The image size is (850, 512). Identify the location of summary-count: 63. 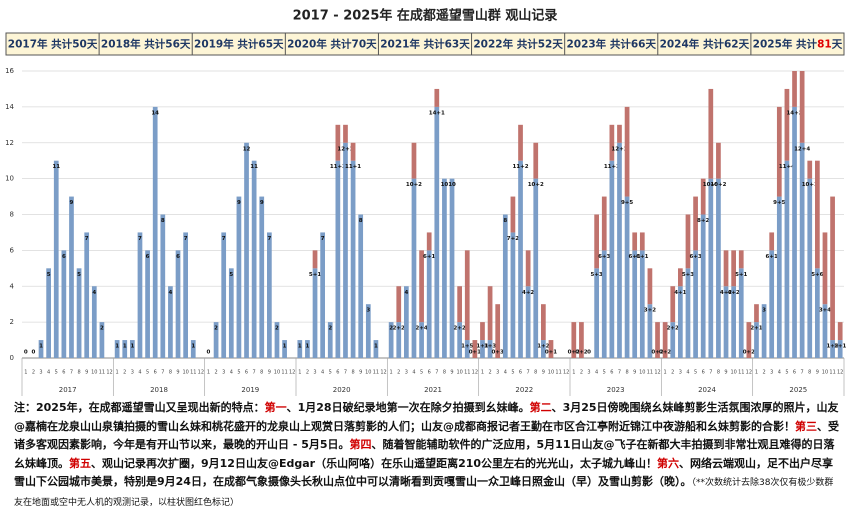
(452, 45).